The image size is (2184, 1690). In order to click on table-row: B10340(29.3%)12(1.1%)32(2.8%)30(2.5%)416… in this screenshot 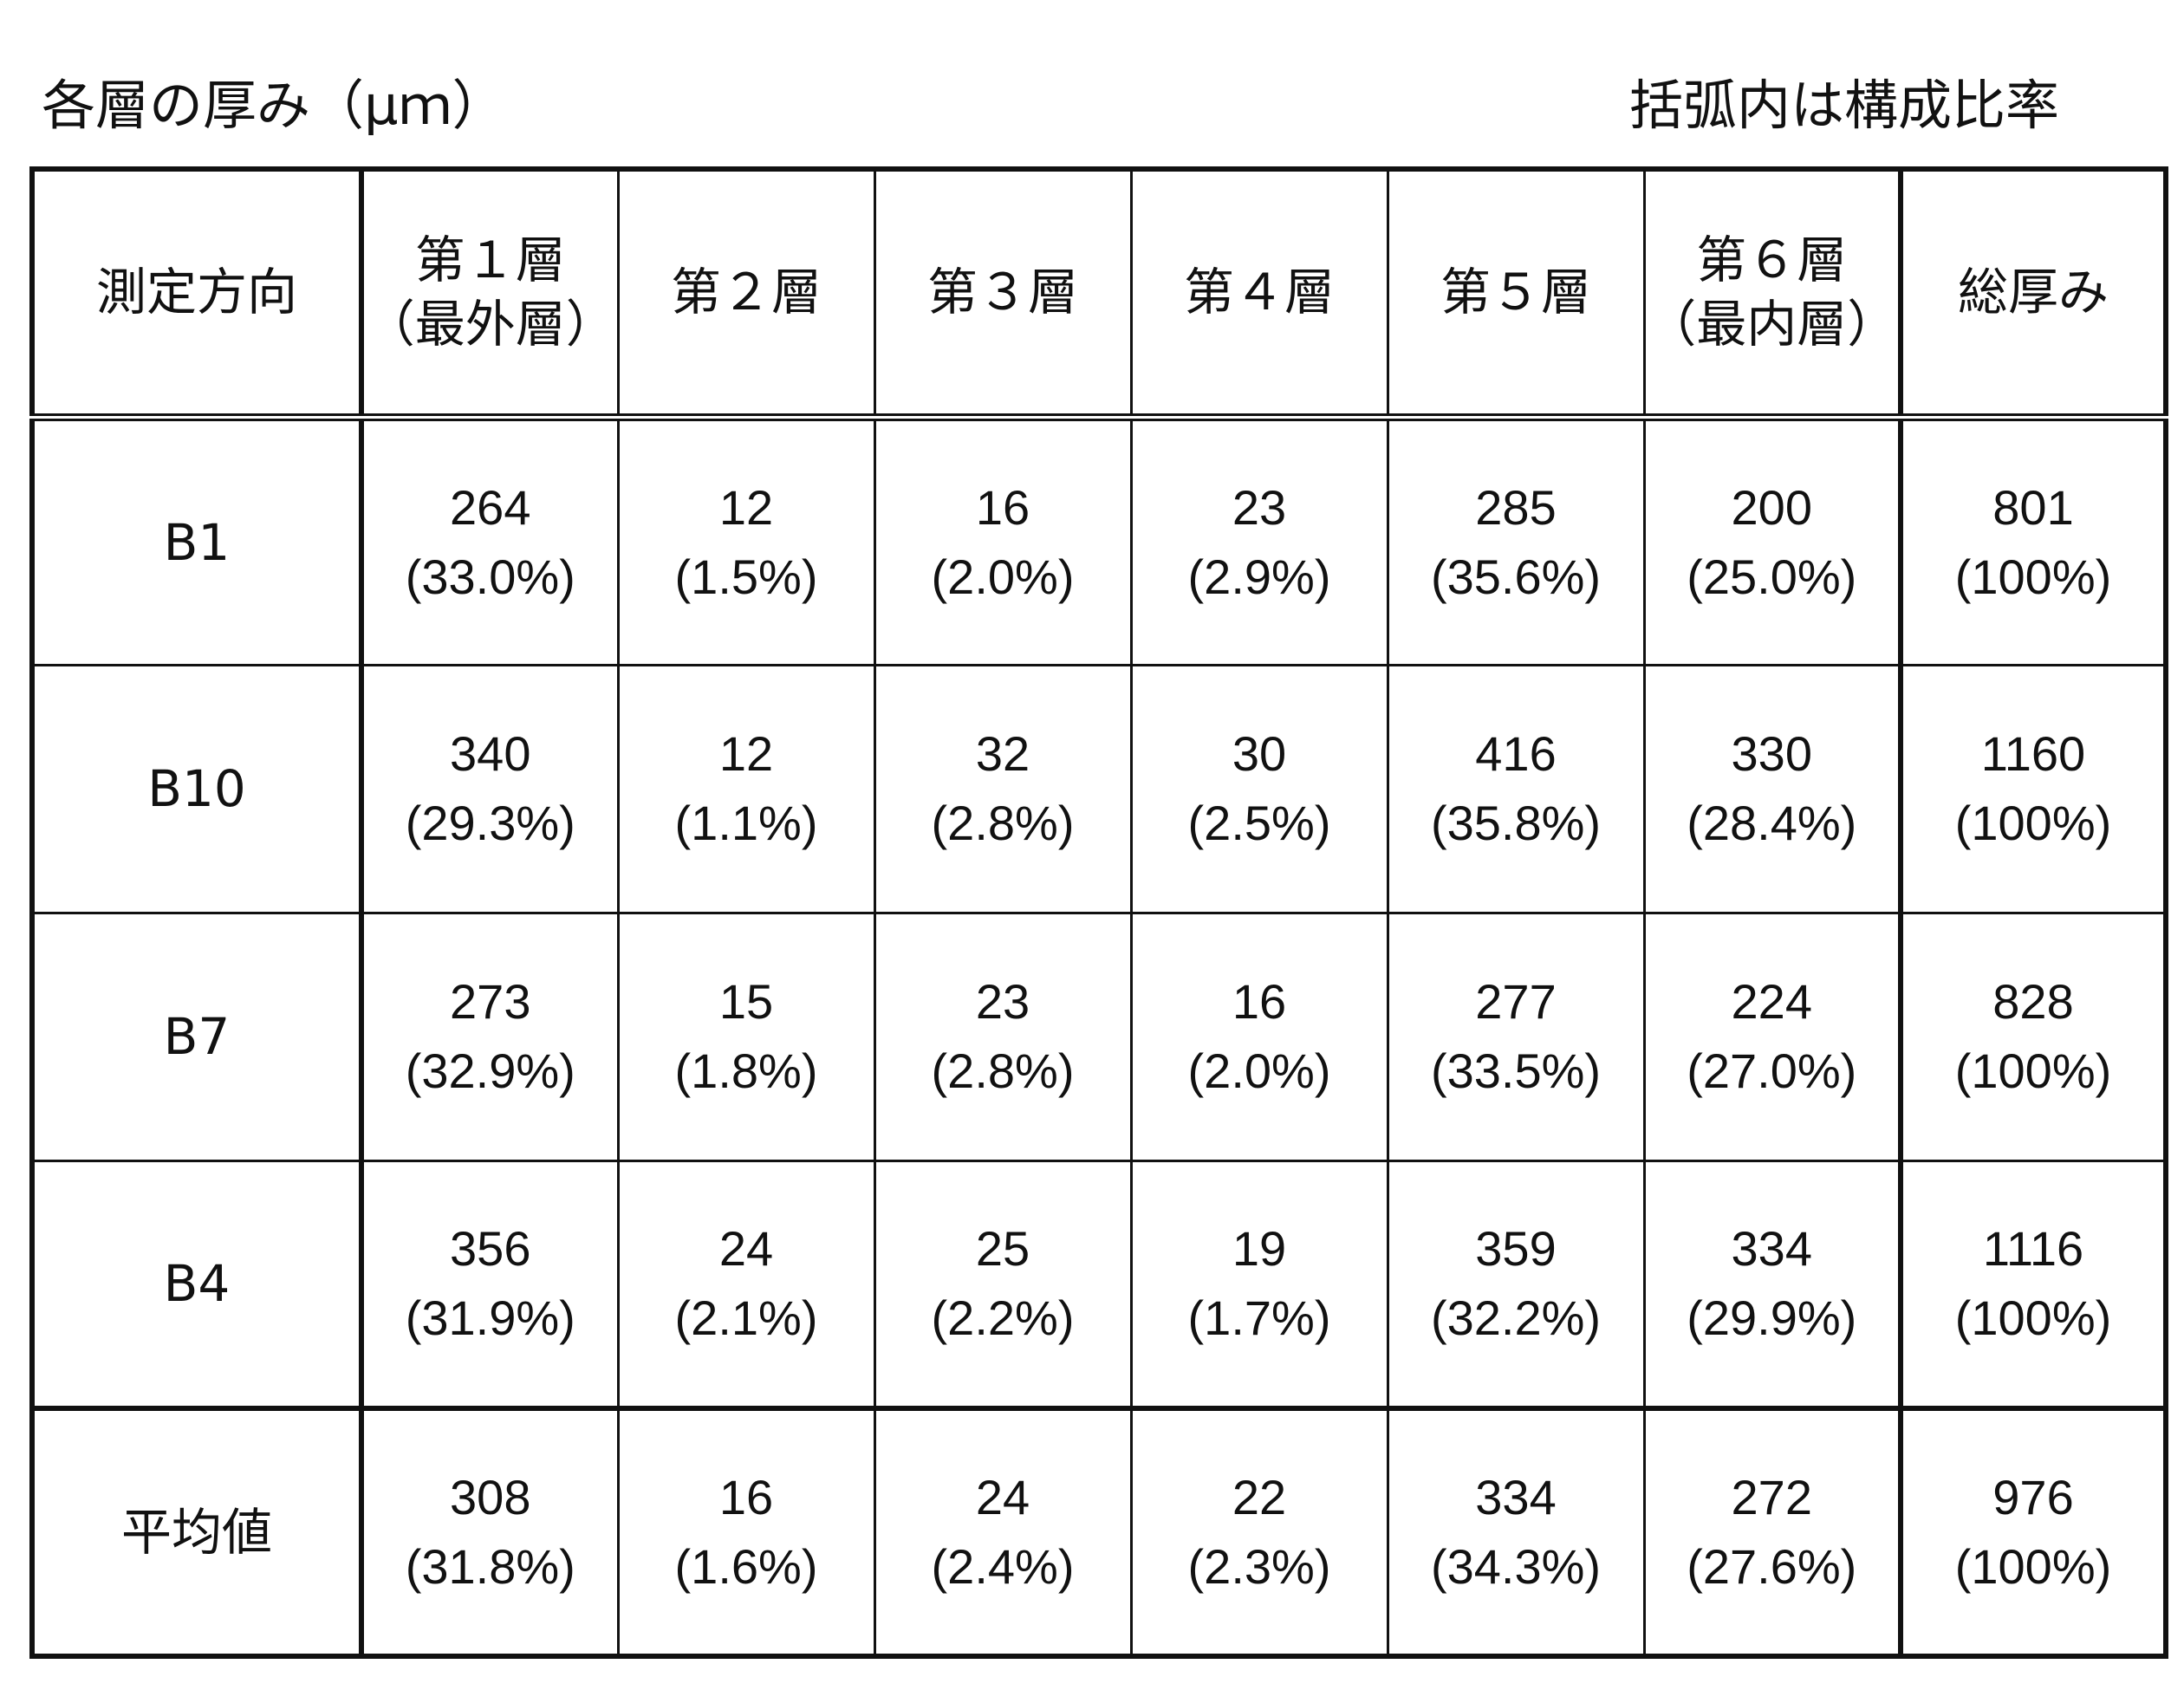, I will do `click(1099, 789)`.